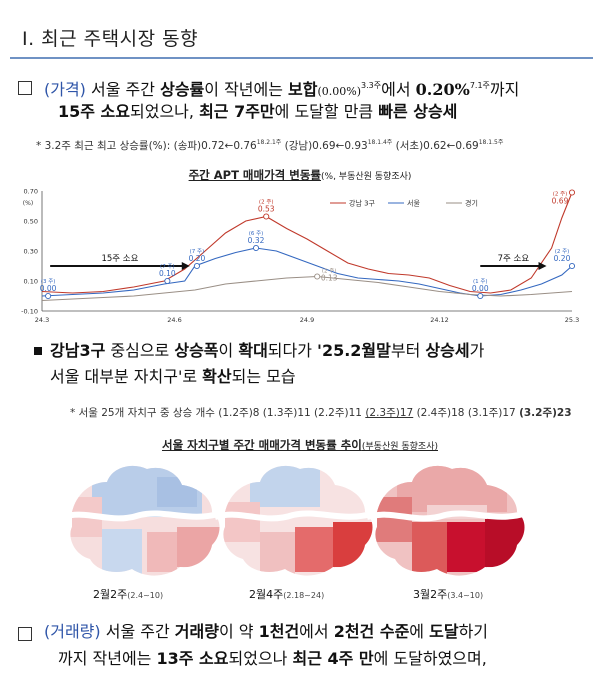  Describe the element at coordinates (560, 201) in the screenshot. I see `annotation-value: 0.69` at that location.